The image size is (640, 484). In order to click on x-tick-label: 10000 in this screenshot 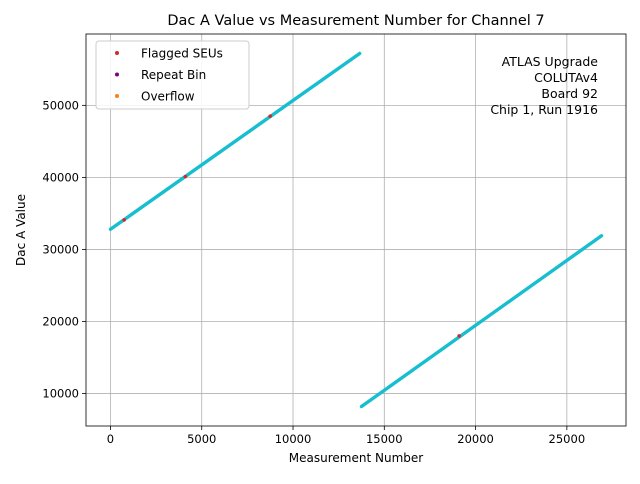, I will do `click(293, 439)`.